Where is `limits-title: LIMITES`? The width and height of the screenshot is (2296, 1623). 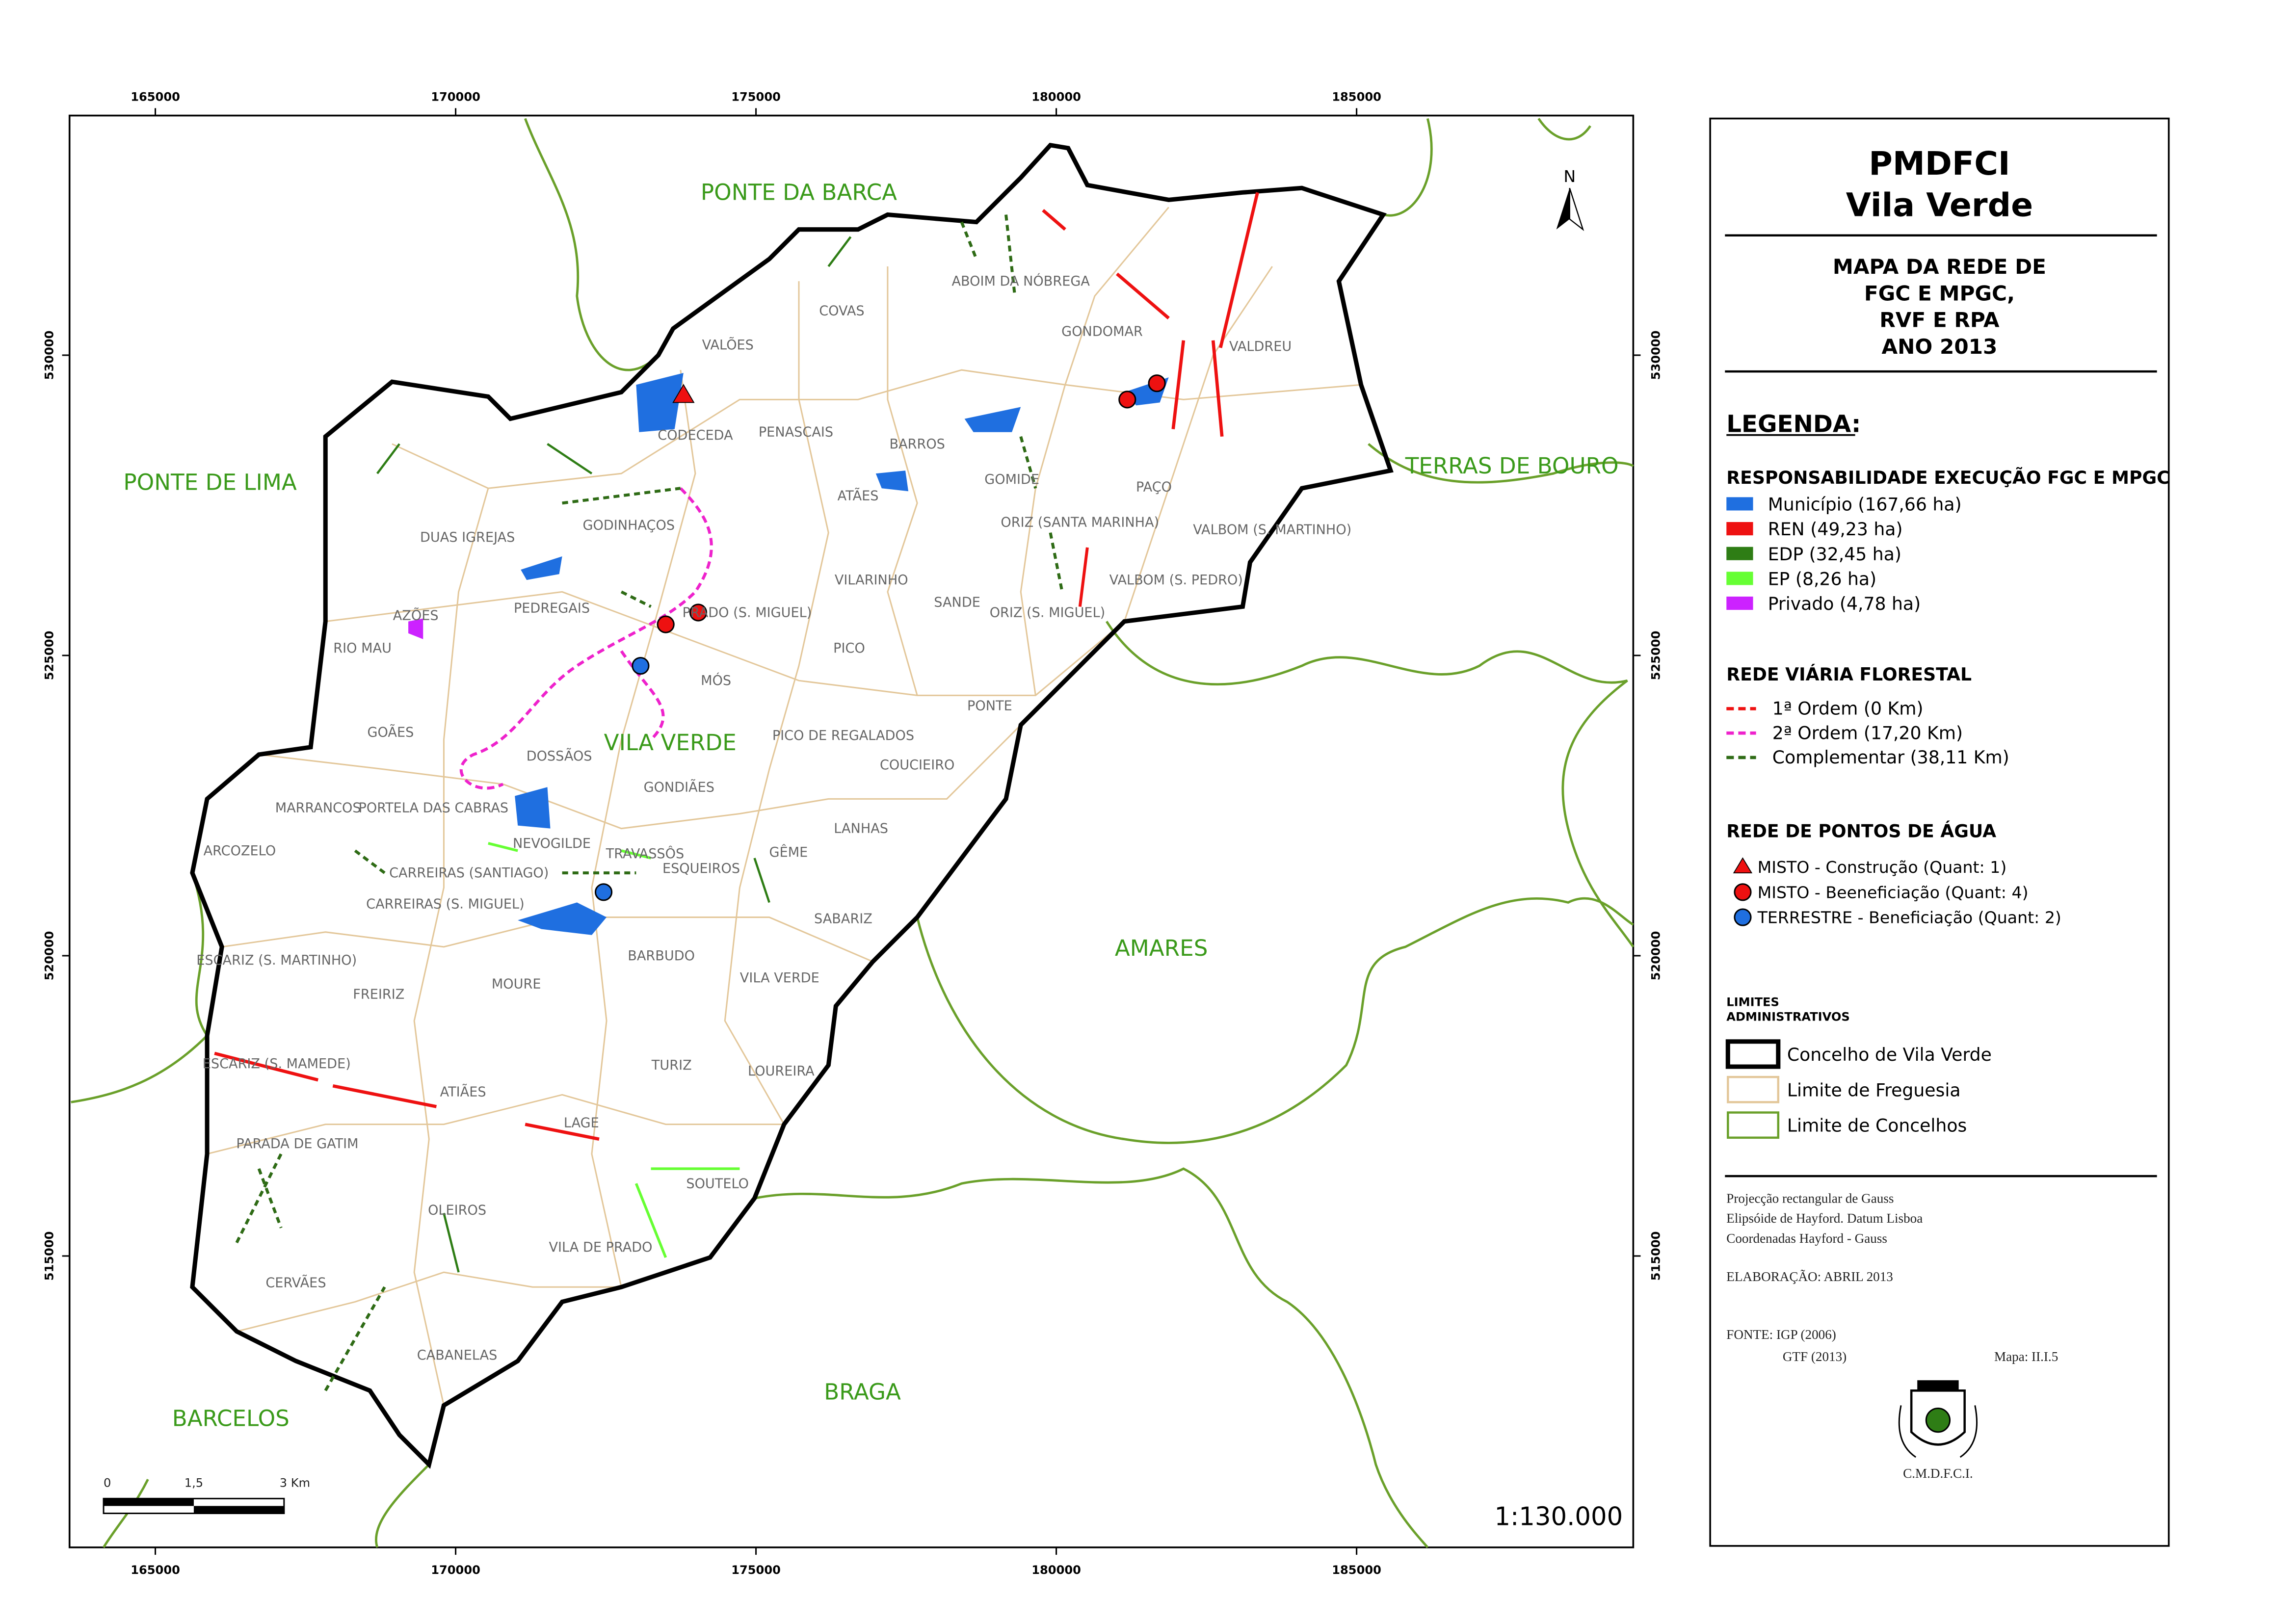
limits-title: LIMITES is located at coordinates (1752, 1002).